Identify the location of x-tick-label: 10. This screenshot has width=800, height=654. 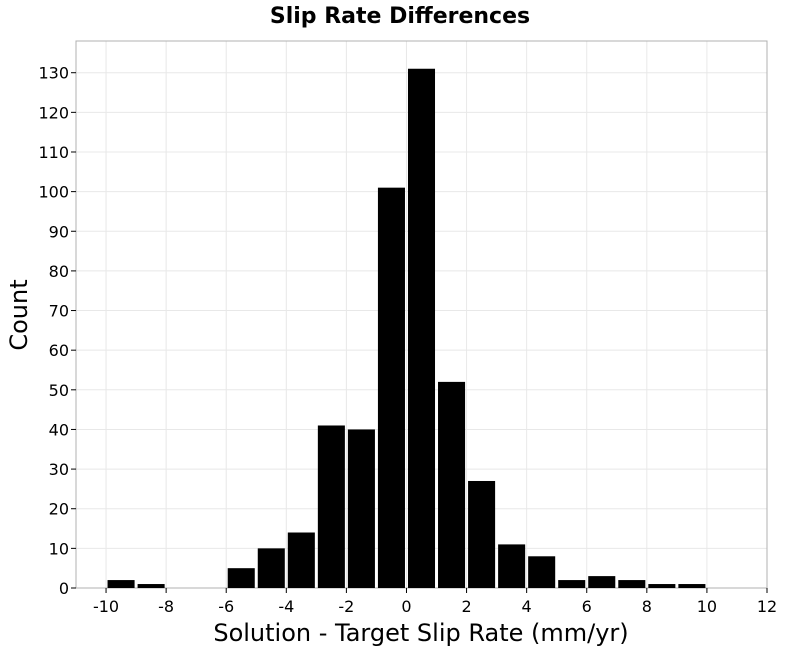
(707, 606).